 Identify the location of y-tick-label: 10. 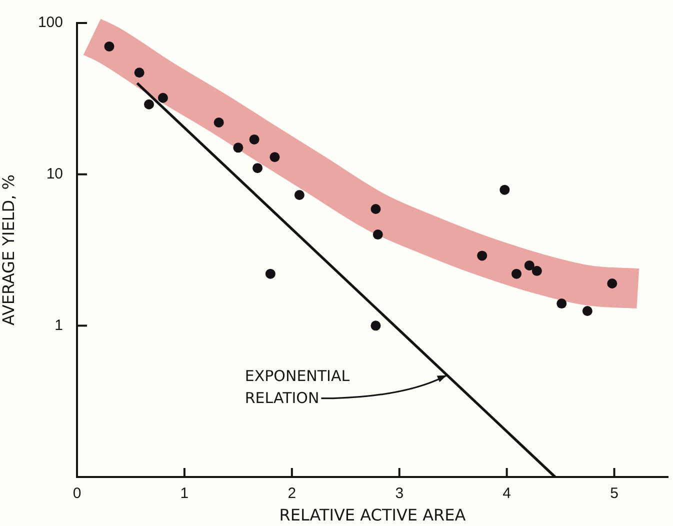
(54, 173).